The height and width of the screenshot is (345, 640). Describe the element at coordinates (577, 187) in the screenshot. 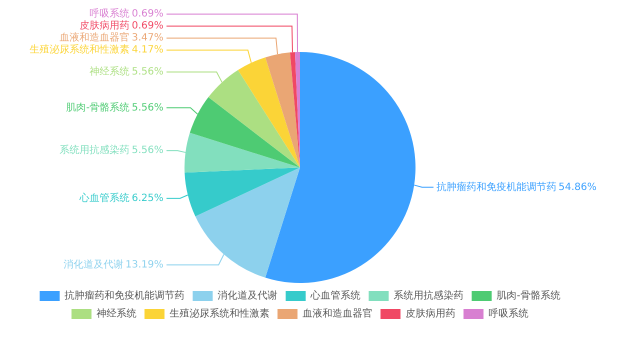

I see `data-label: 54.86%` at that location.